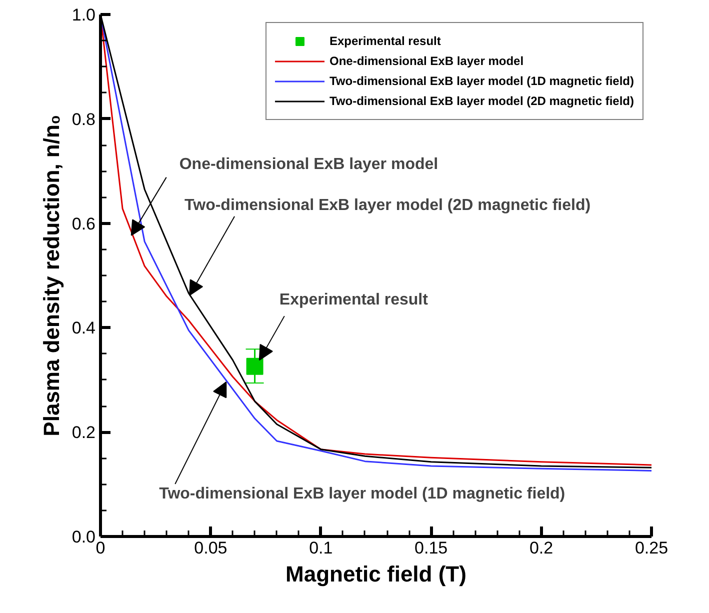 The width and height of the screenshot is (709, 613). I want to click on y-axis-title: Plasma density reduction, n/n₀, so click(51, 275).